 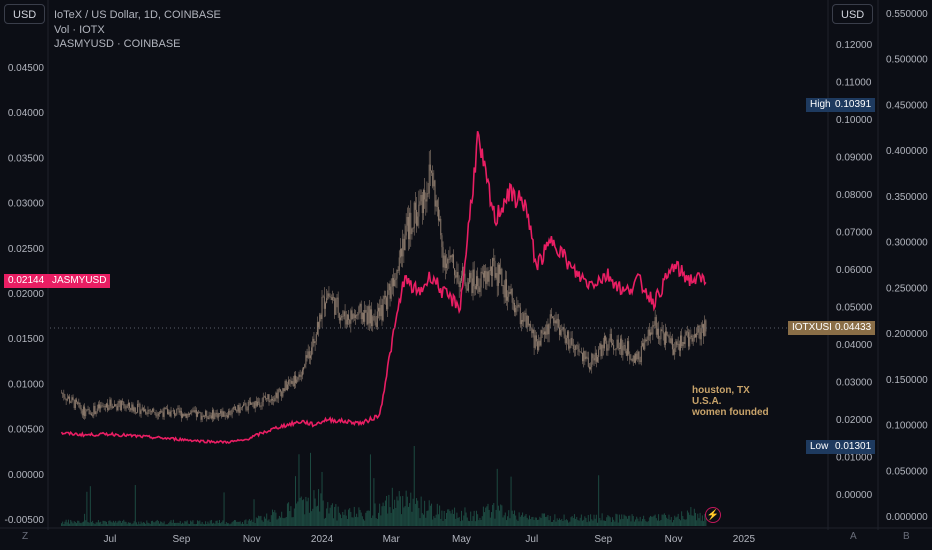 What do you see at coordinates (853, 14) in the screenshot?
I see `currency-button-right: USD` at bounding box center [853, 14].